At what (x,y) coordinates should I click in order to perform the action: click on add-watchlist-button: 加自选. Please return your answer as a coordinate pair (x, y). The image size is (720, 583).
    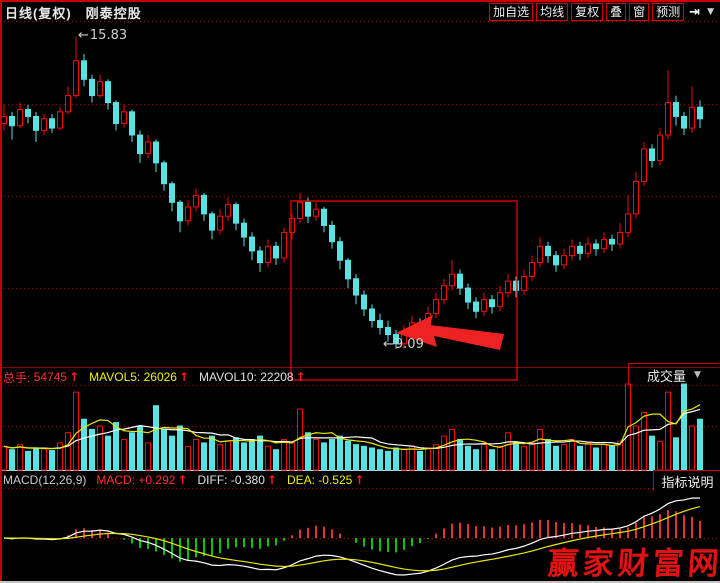
    Looking at the image, I should click on (511, 12).